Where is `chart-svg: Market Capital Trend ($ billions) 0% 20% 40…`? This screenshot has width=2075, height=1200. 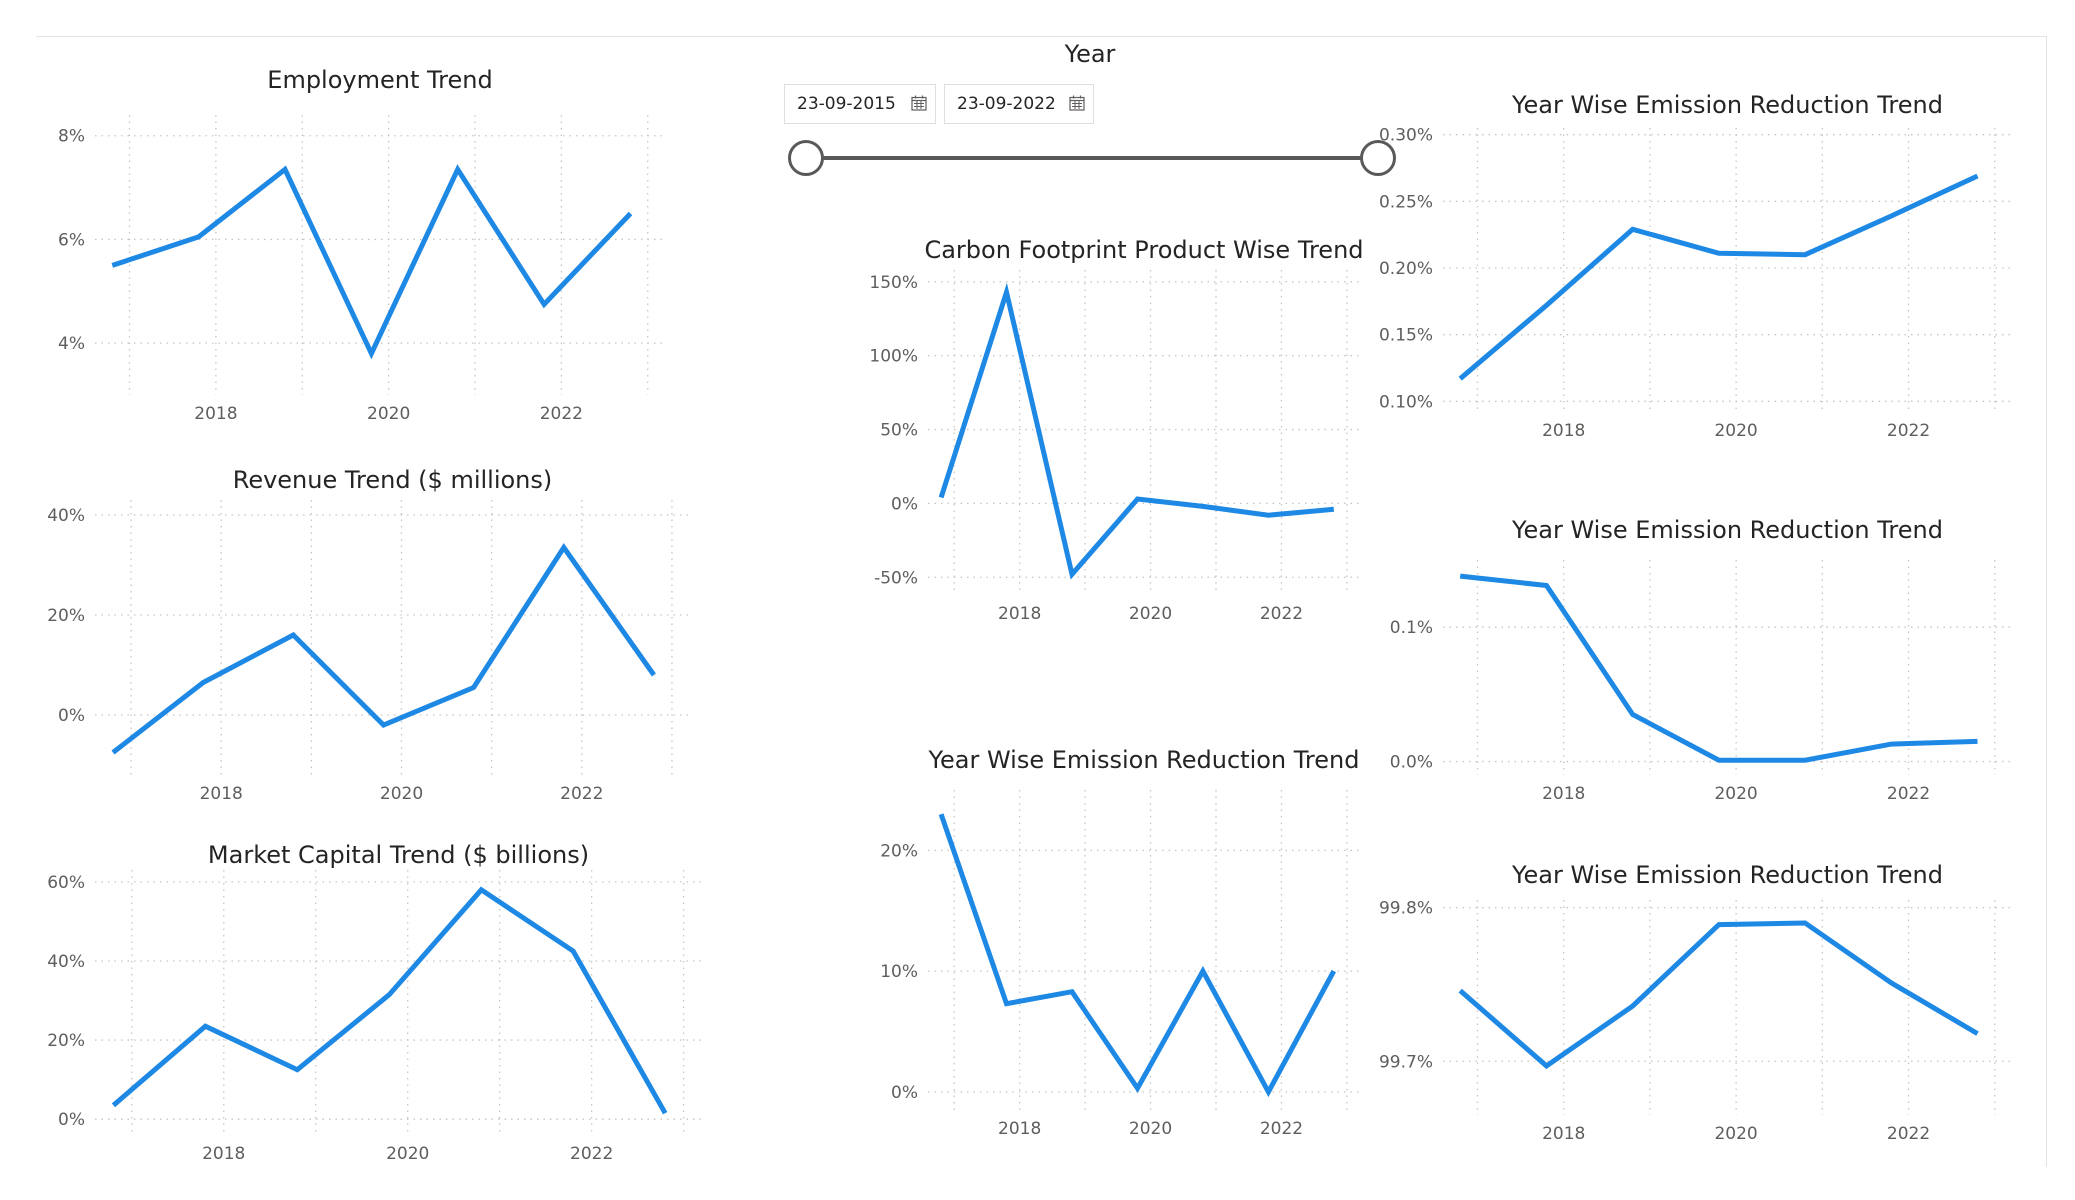
chart-svg: Market Capital Trend ($ billions) 0% 20% 40… is located at coordinates (374, 1002).